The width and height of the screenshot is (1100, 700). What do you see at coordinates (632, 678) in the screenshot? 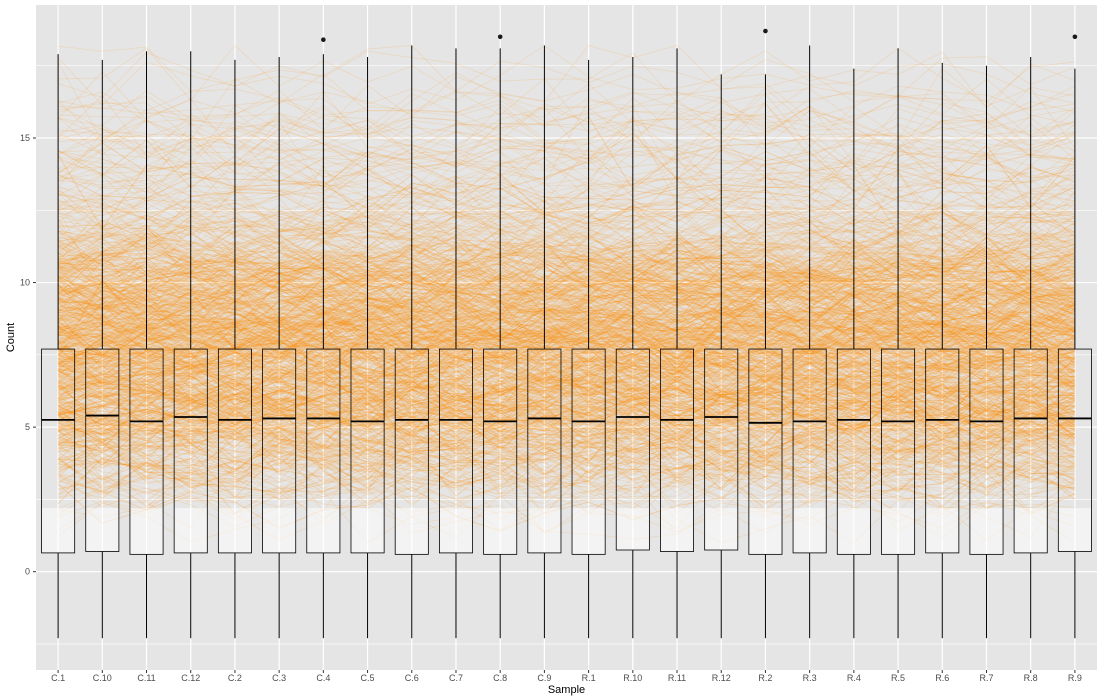
I see `x-tick-label: R.10` at bounding box center [632, 678].